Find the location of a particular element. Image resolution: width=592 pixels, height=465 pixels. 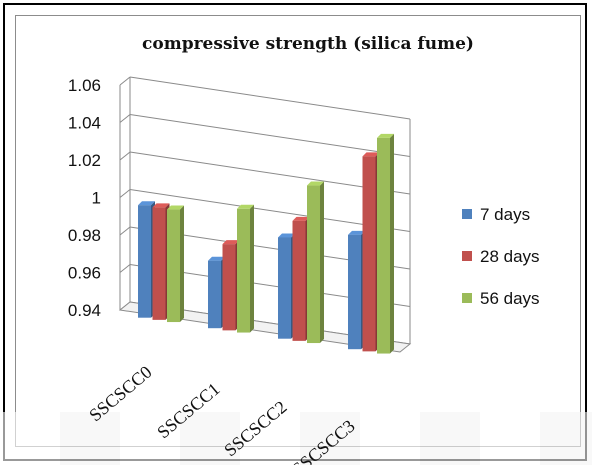

y-tick-label: 1.02 is located at coordinates (84, 160).